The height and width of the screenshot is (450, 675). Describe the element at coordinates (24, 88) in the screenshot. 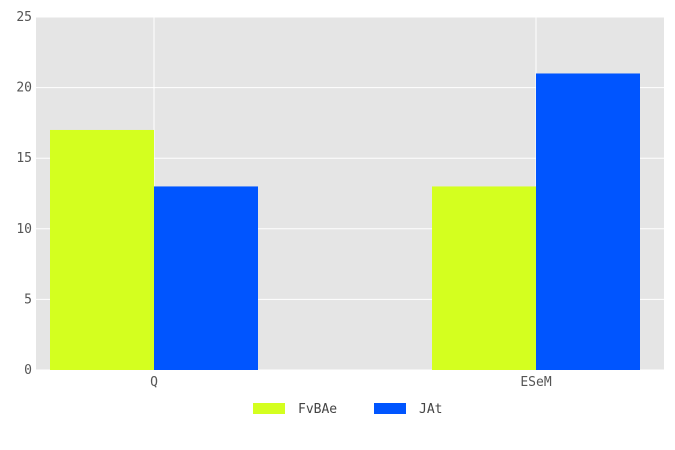

I see `y-tick-label: 20` at that location.